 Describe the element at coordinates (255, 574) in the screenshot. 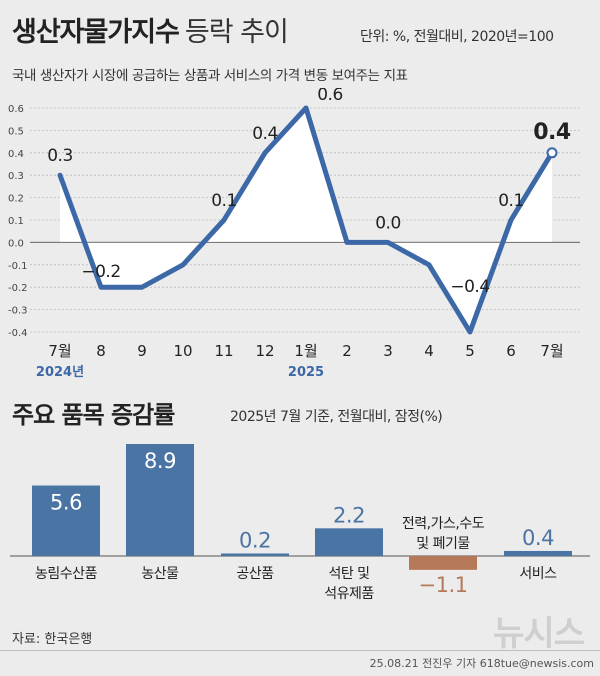

I see `category-label: 공산품` at that location.